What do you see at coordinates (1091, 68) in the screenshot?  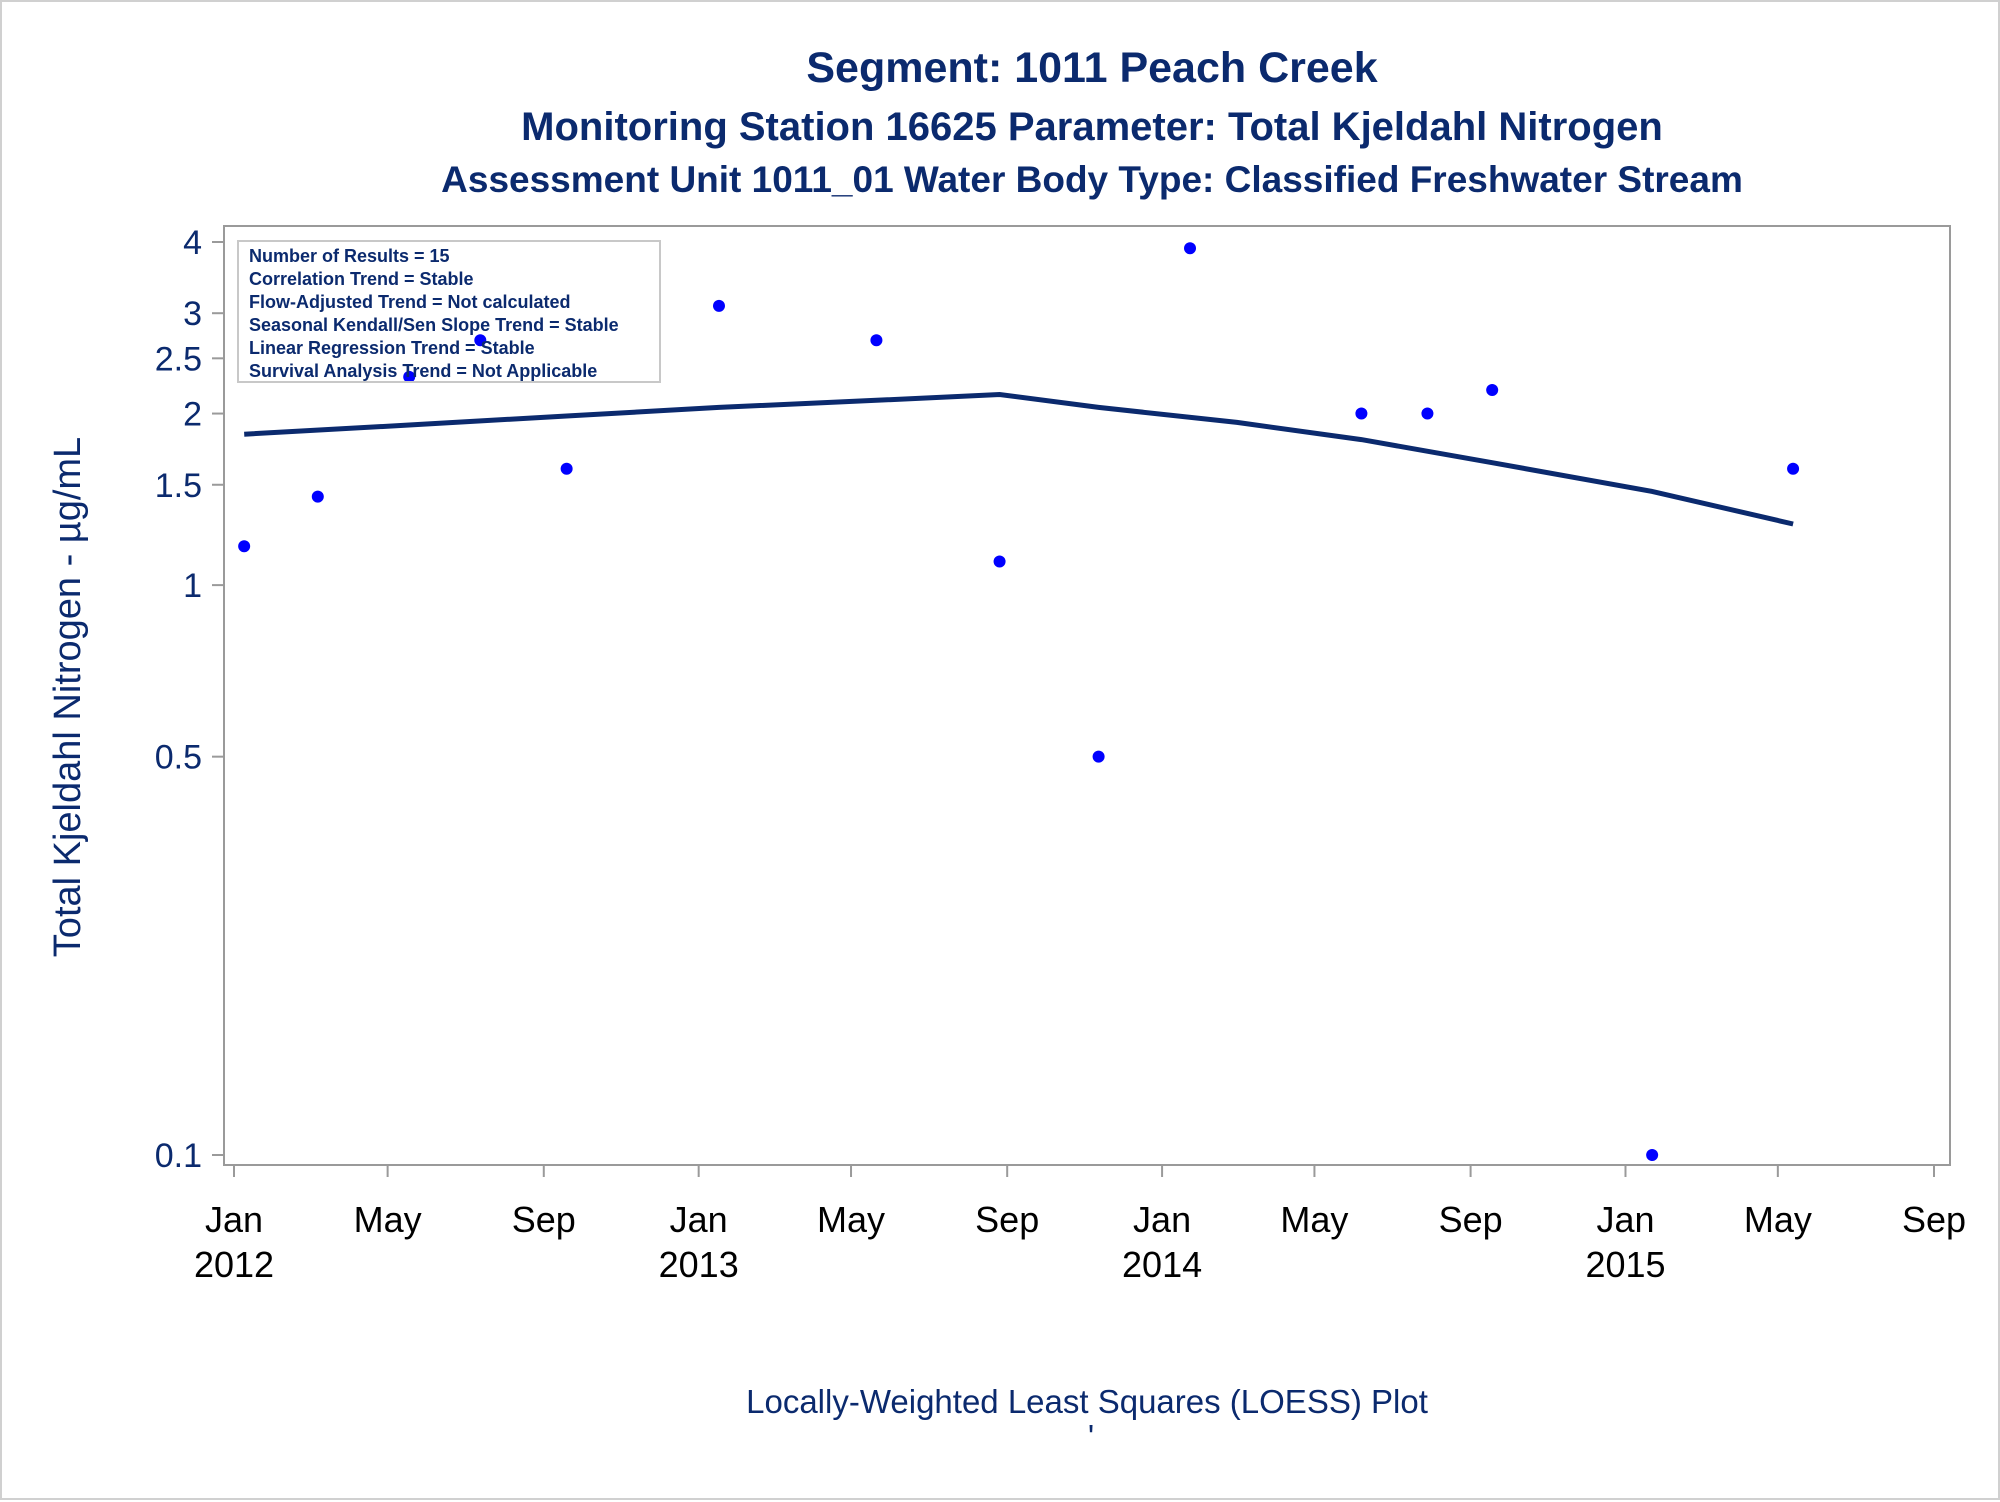 I see `chart-title: Segment: 1011 Peach Creek` at bounding box center [1091, 68].